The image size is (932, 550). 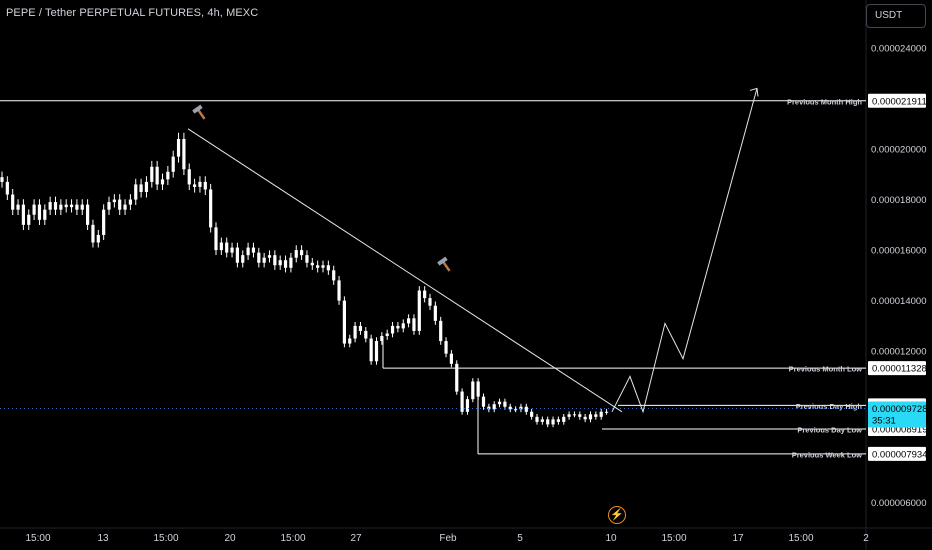 I want to click on y-tick-label: 0.000014000, so click(x=898, y=301).